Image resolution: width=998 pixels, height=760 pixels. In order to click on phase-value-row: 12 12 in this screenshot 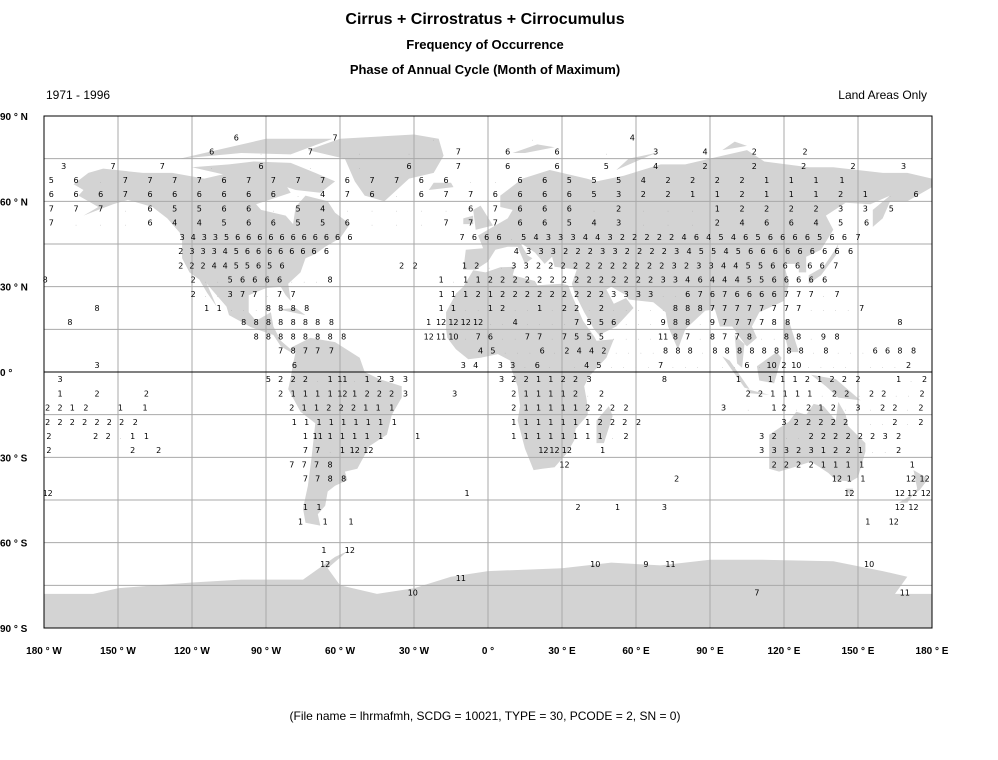, I will do `click(907, 507)`.